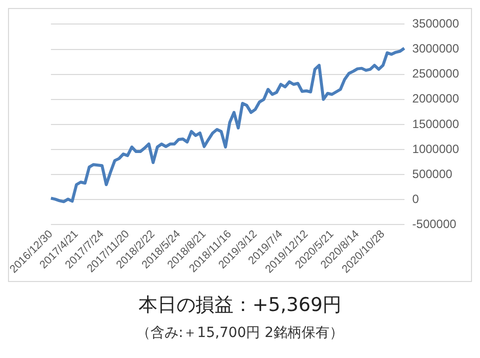 The height and width of the screenshot is (358, 480). Describe the element at coordinates (416, 199) in the screenshot. I see `y-tick-label: 0` at that location.